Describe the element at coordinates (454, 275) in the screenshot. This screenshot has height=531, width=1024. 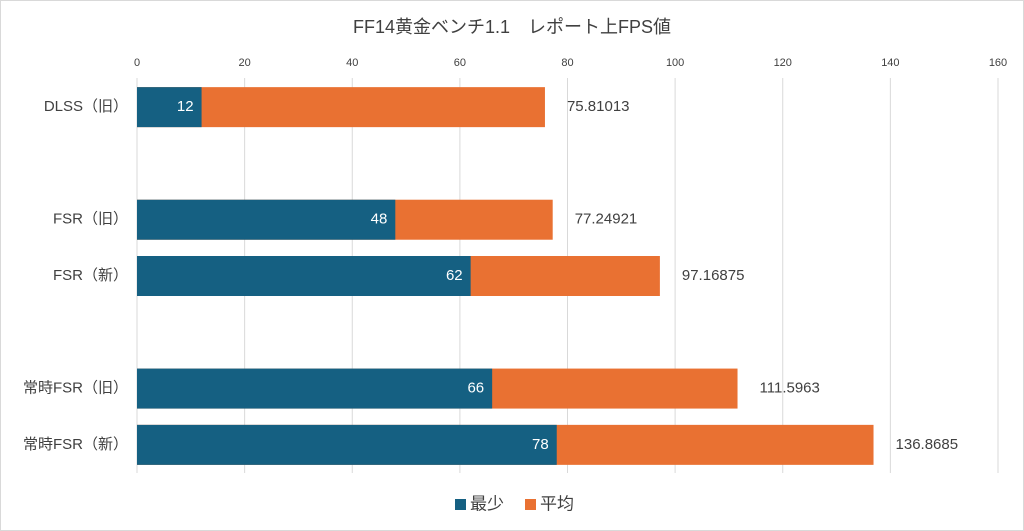
I see `value-label: 62` at that location.